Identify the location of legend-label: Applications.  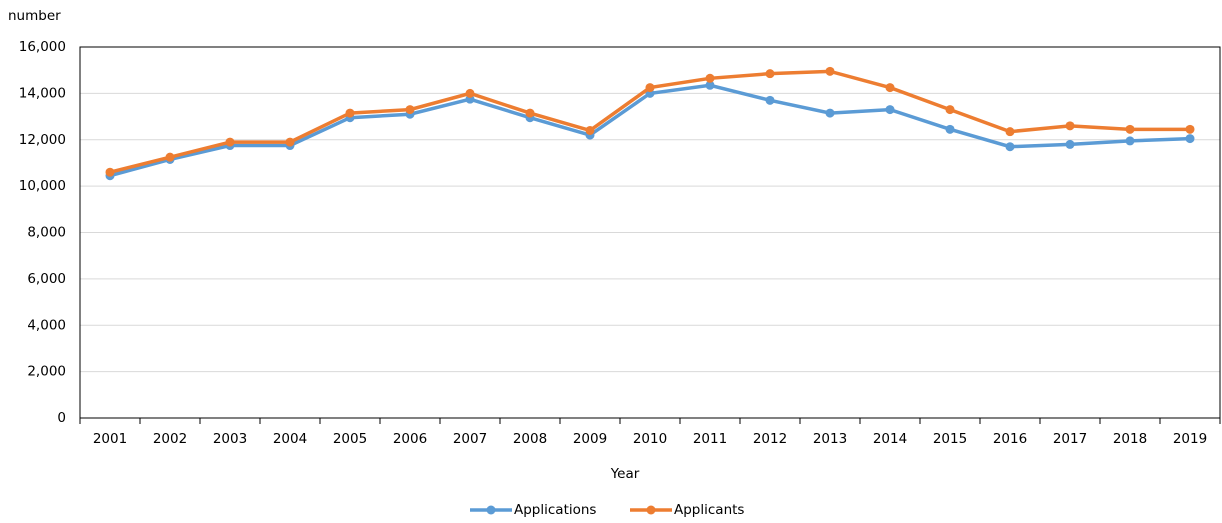
(555, 510).